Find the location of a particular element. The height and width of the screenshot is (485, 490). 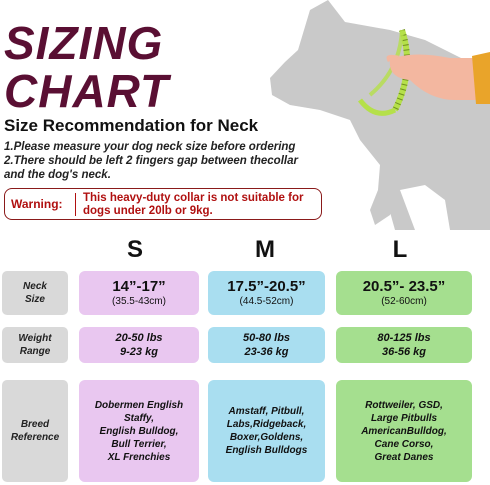

weight-lbs-s: 20-50 lbs is located at coordinates (139, 338).